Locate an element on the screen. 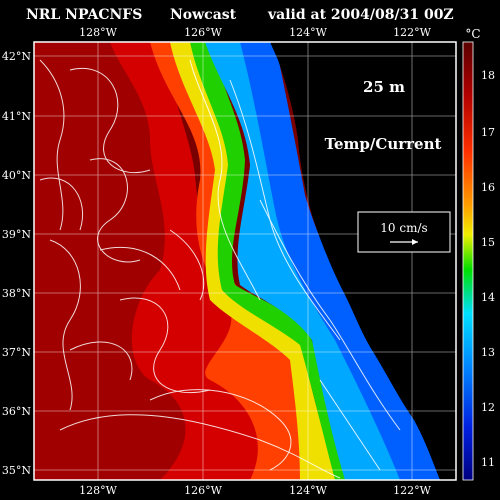  colorbar-tick: 16 is located at coordinates (488, 187).